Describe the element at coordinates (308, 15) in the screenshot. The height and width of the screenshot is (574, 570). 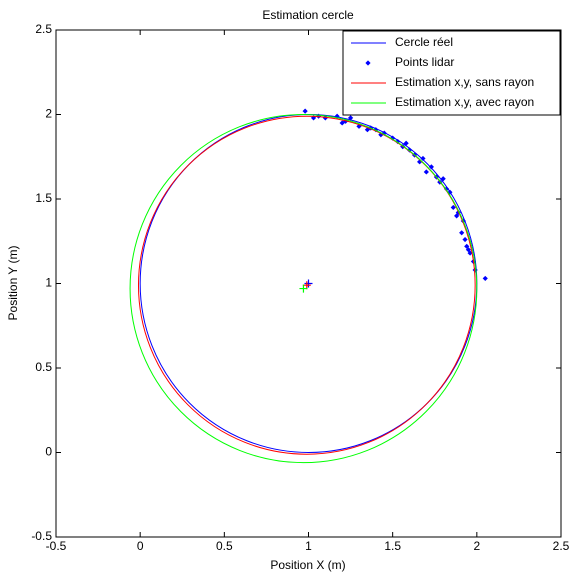
I see `chart-title: Estimation cercle` at that location.